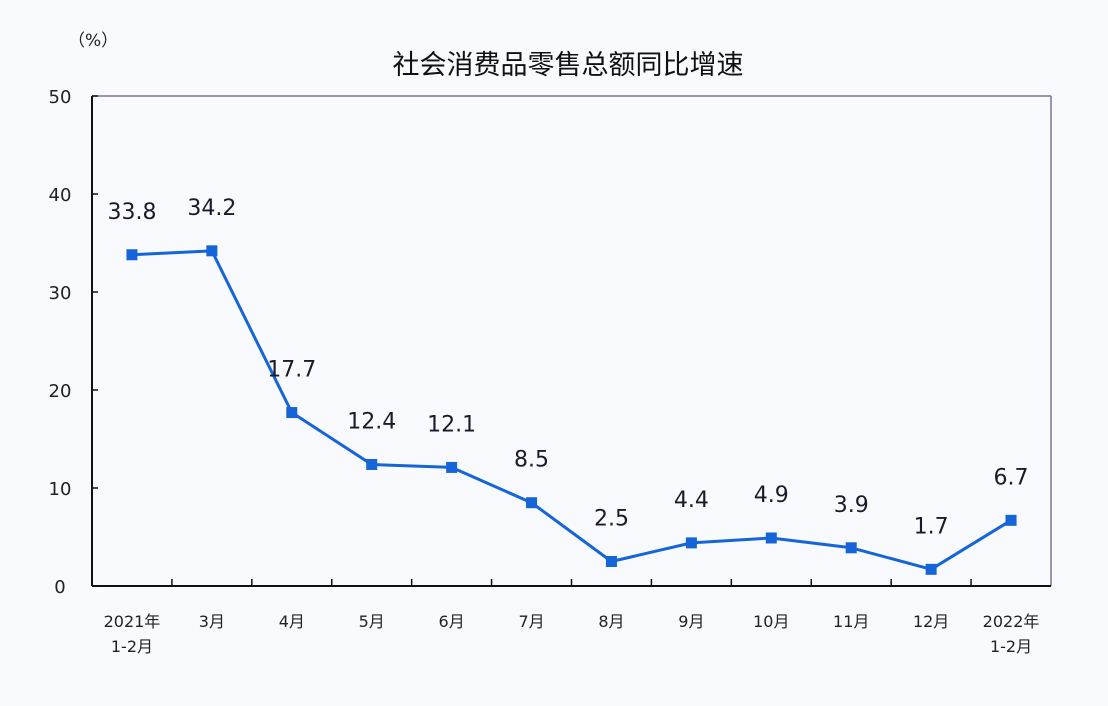  I want to click on x-tick-label: 6月, so click(452, 621).